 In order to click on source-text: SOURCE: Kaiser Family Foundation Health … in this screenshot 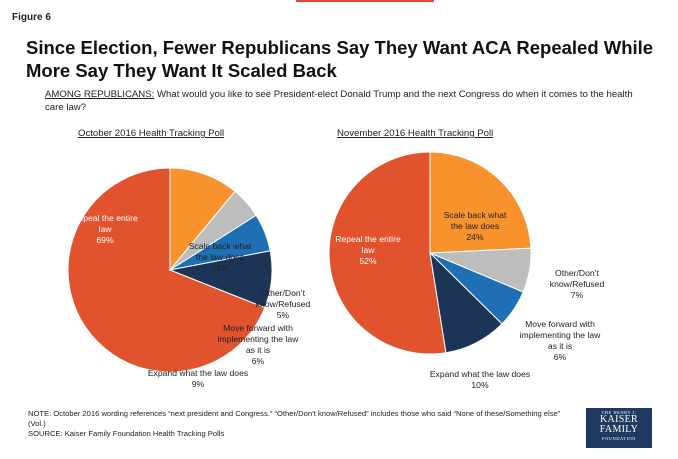, I will do `click(126, 434)`.